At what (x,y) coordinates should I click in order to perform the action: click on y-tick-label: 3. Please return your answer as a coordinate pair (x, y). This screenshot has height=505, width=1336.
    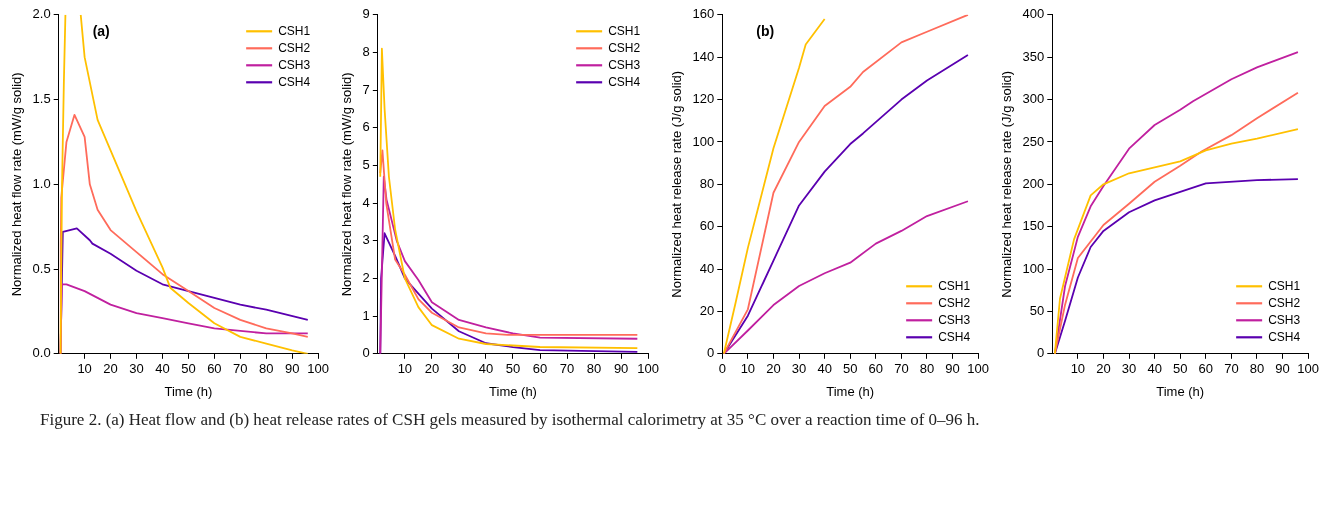
    Looking at the image, I should click on (366, 240).